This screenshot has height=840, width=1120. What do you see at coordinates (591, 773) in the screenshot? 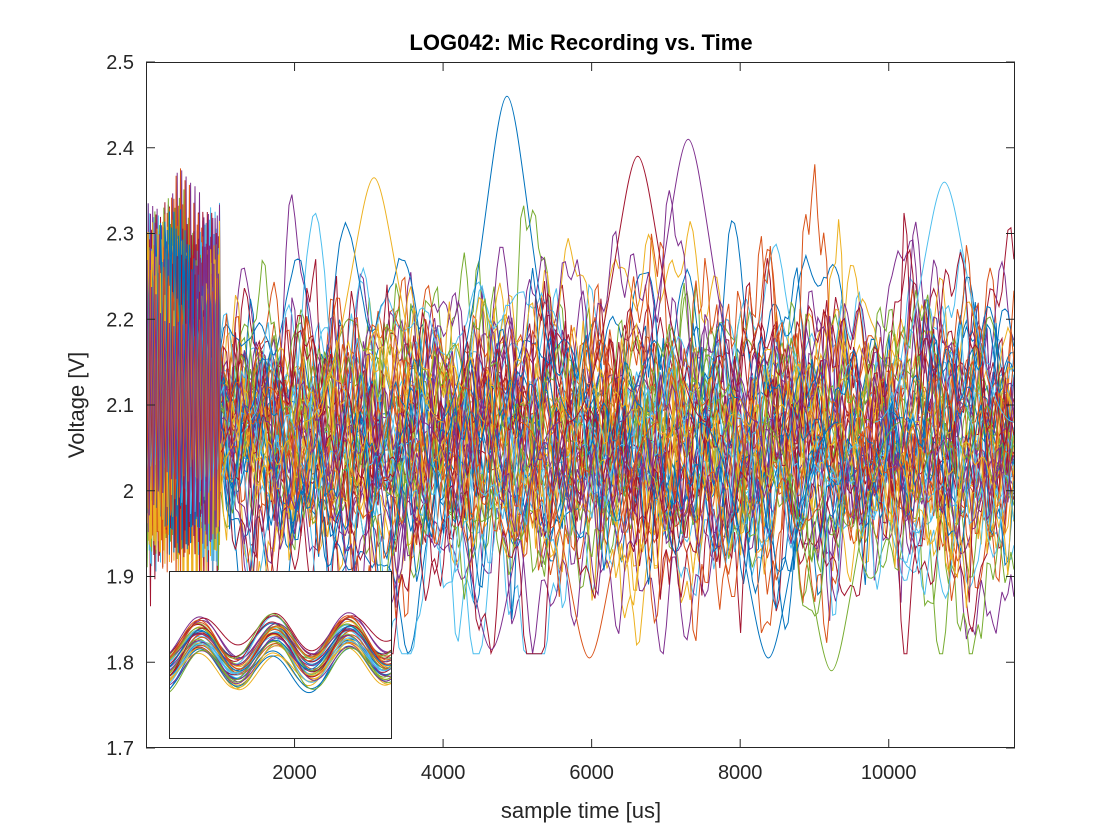
I see `x-tick-label: 6000` at bounding box center [591, 773].